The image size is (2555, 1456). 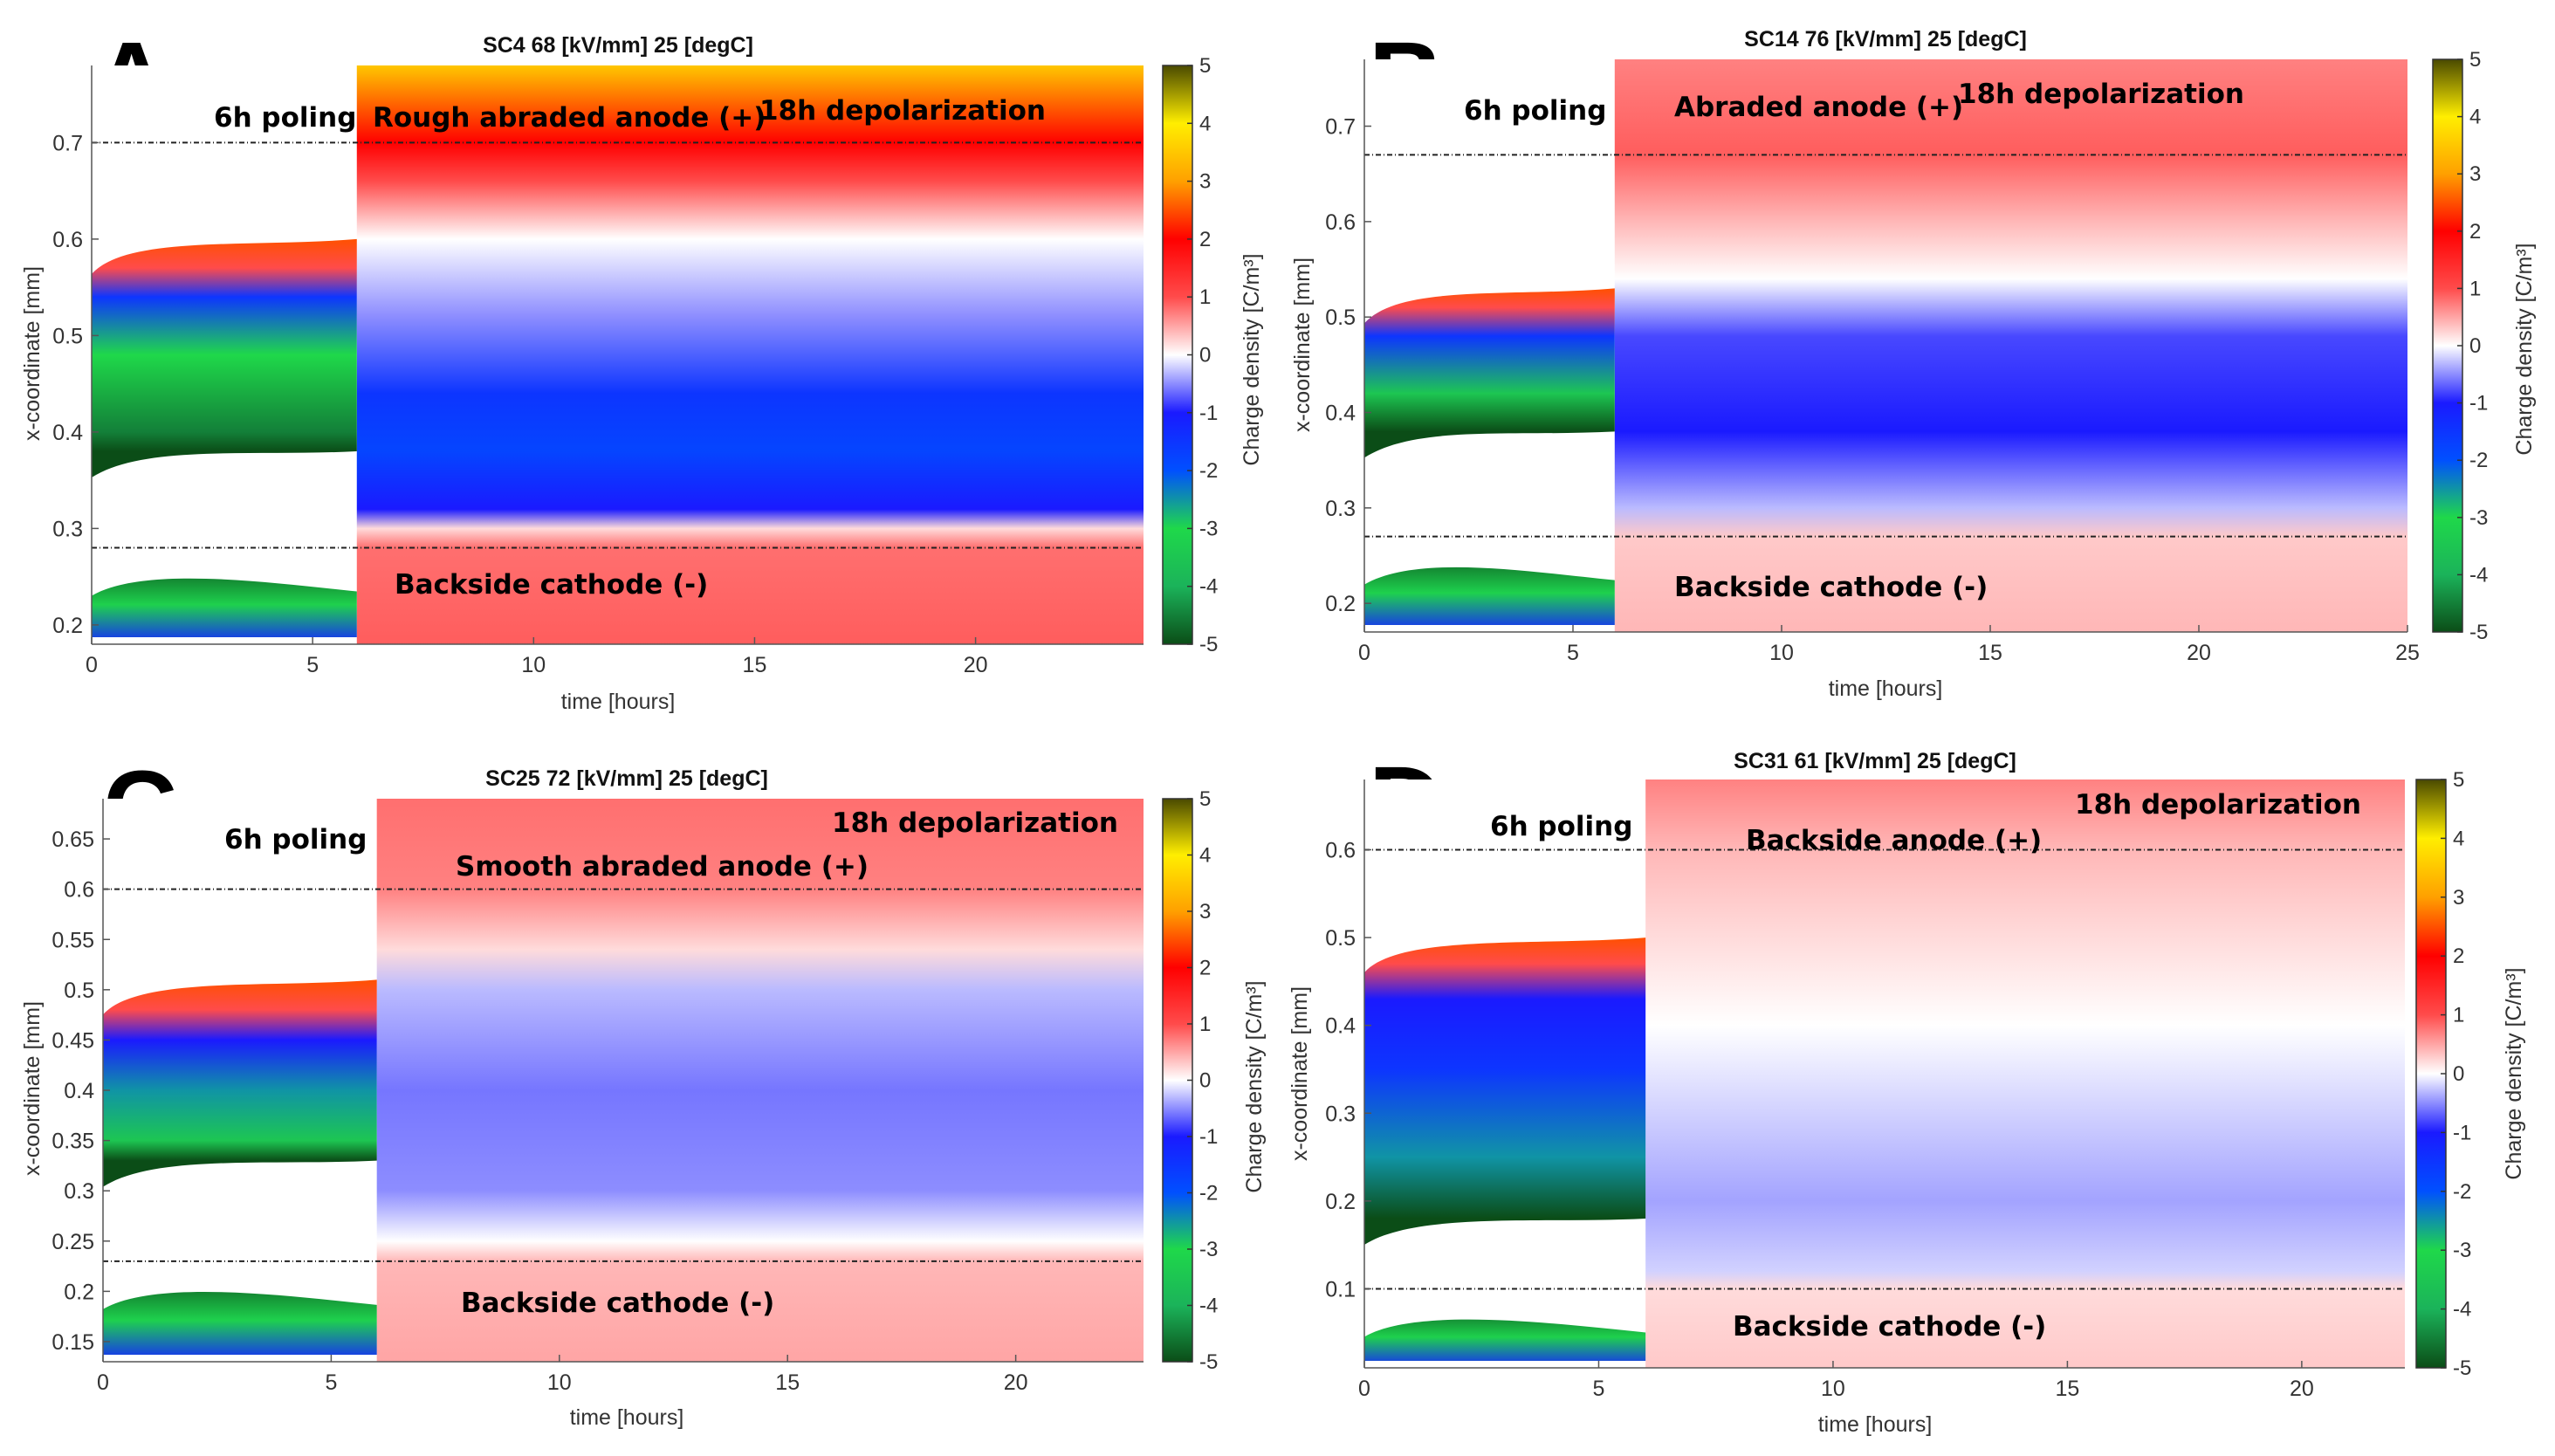 I want to click on panel-title: SC25 72 [kV/mm] 25 [degC], so click(x=627, y=778).